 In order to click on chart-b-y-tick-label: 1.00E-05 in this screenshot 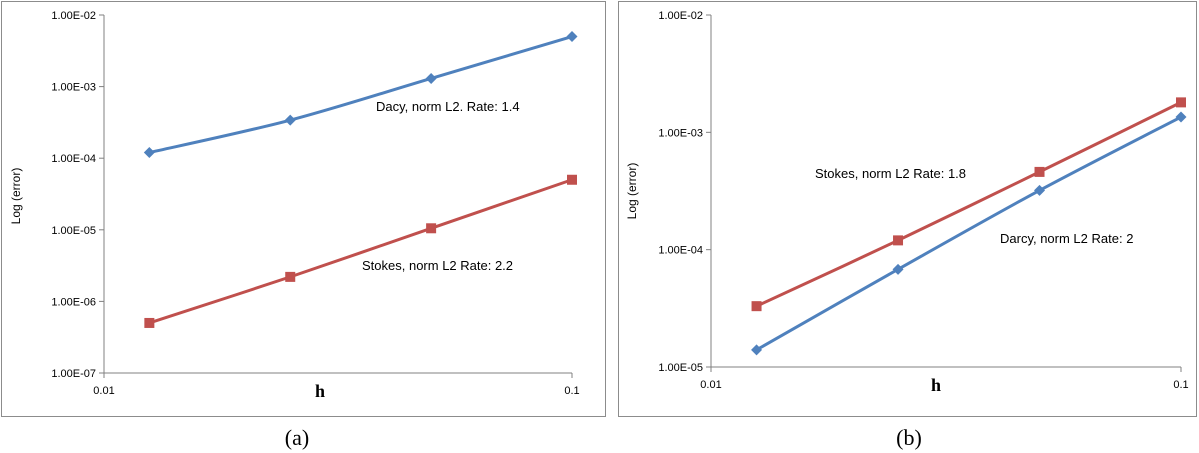, I will do `click(680, 368)`.